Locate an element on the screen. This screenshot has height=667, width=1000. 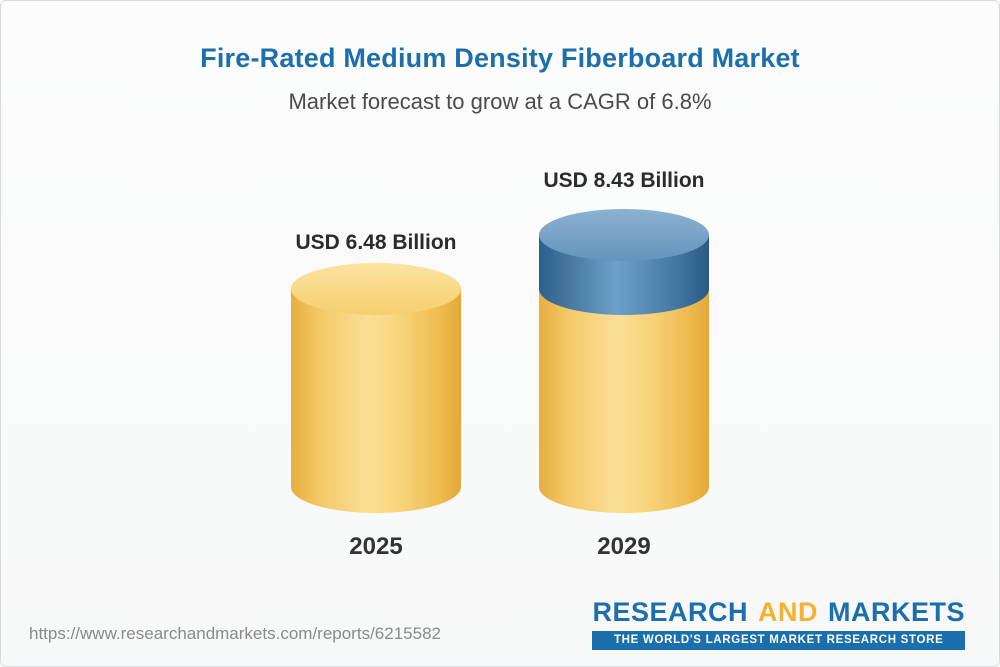
bar-cylinder-2025 is located at coordinates (376, 388).